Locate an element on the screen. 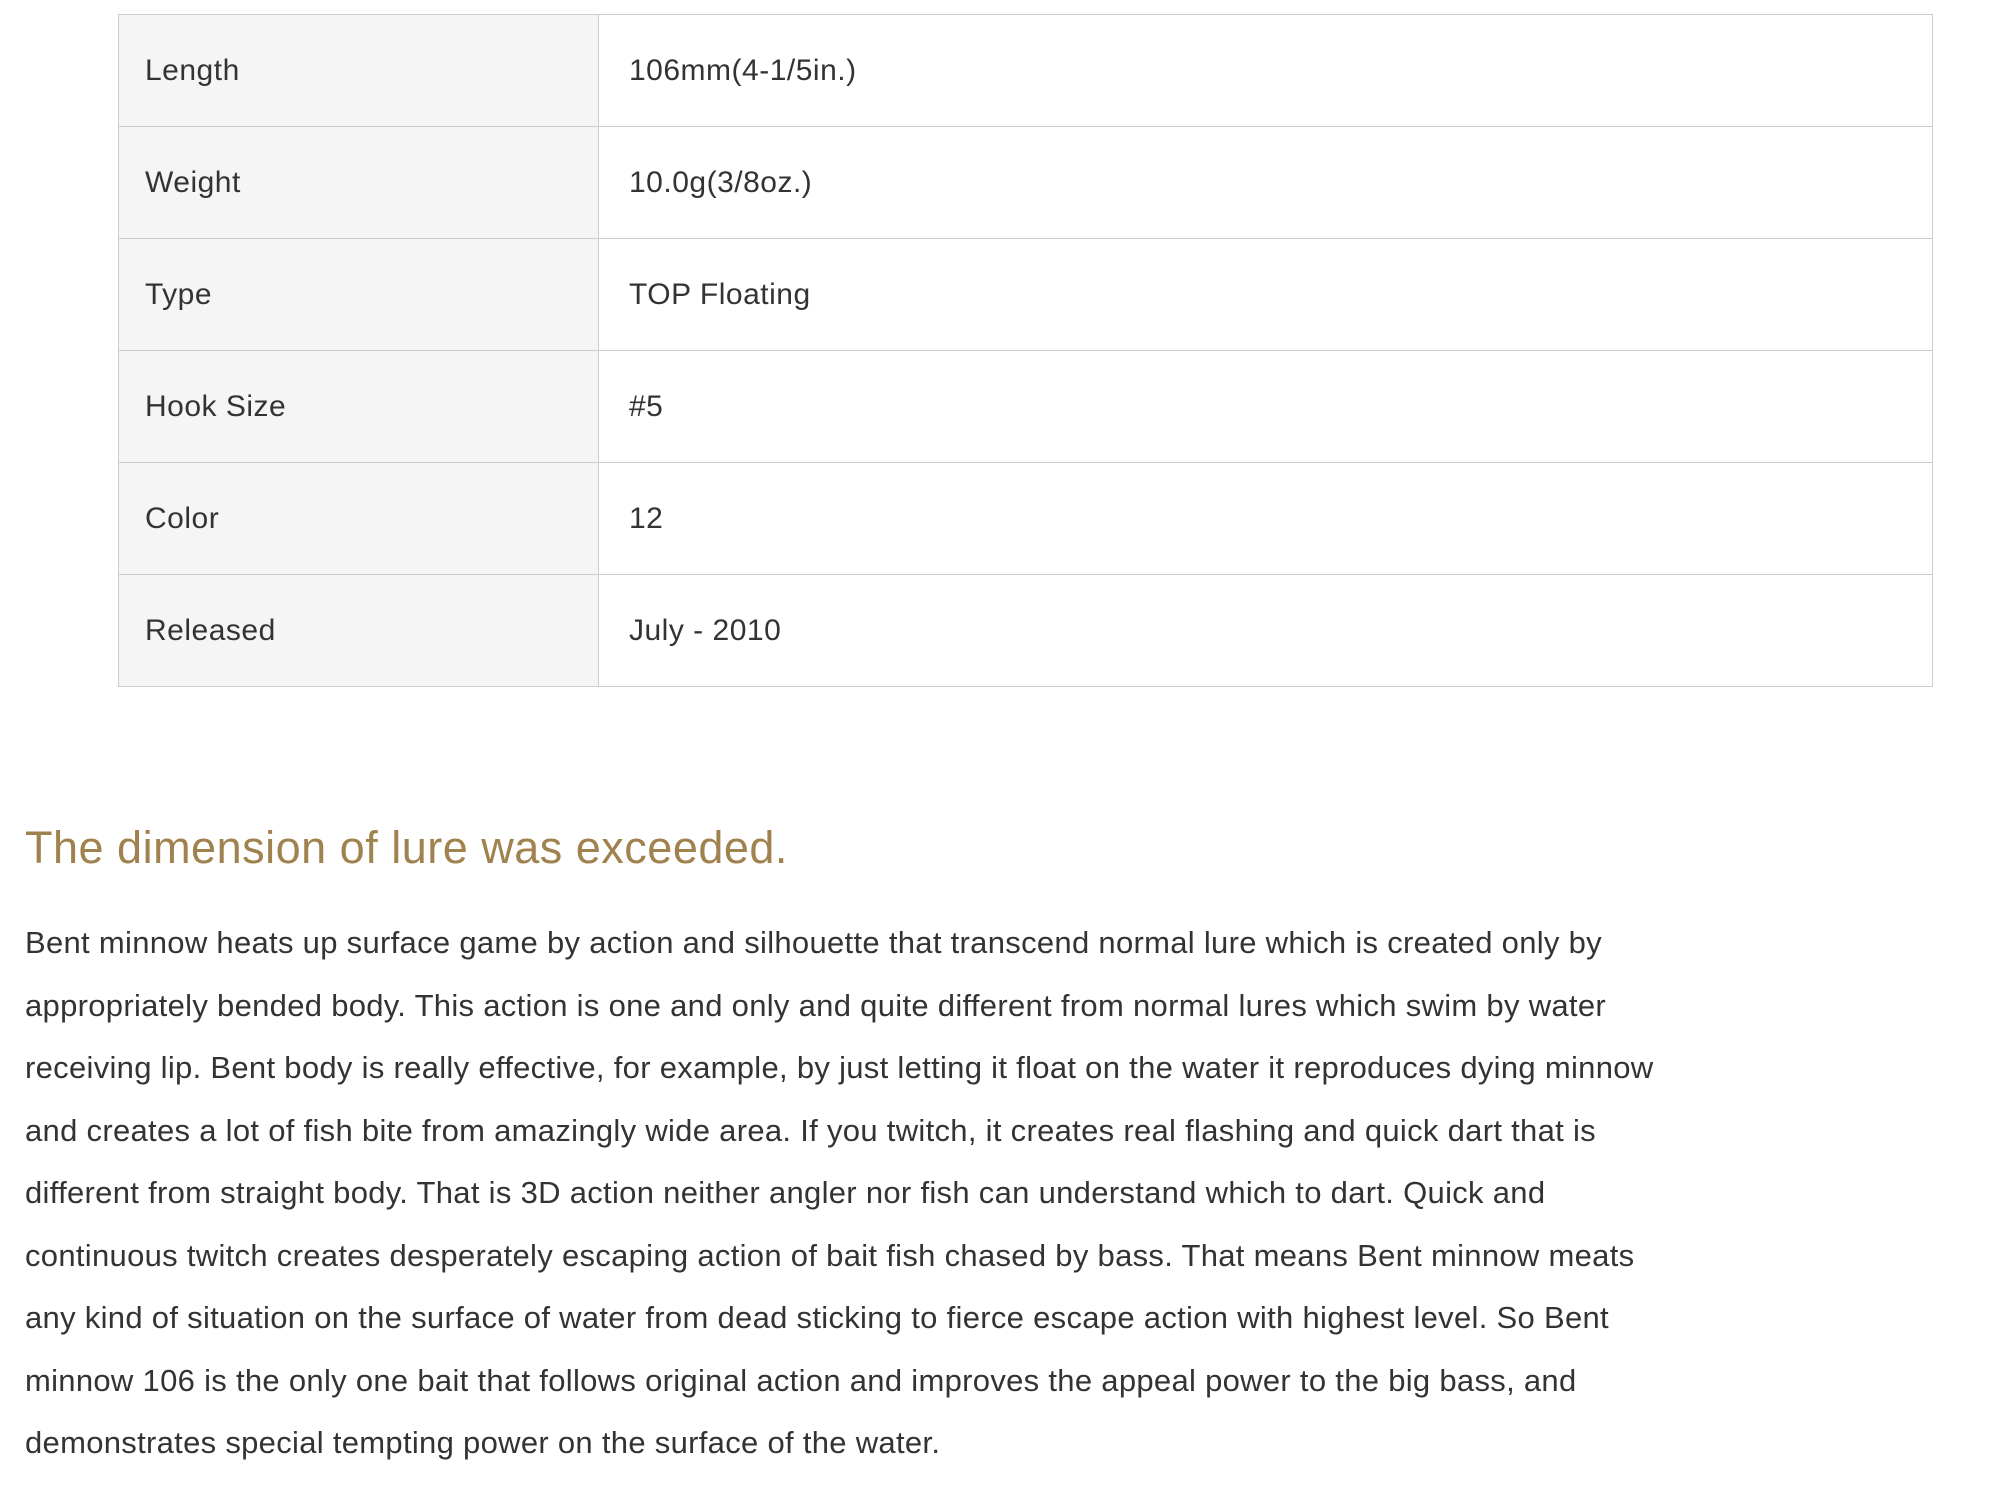 This screenshot has width=2000, height=1489. table-row: Color 12 is located at coordinates (1025, 518).